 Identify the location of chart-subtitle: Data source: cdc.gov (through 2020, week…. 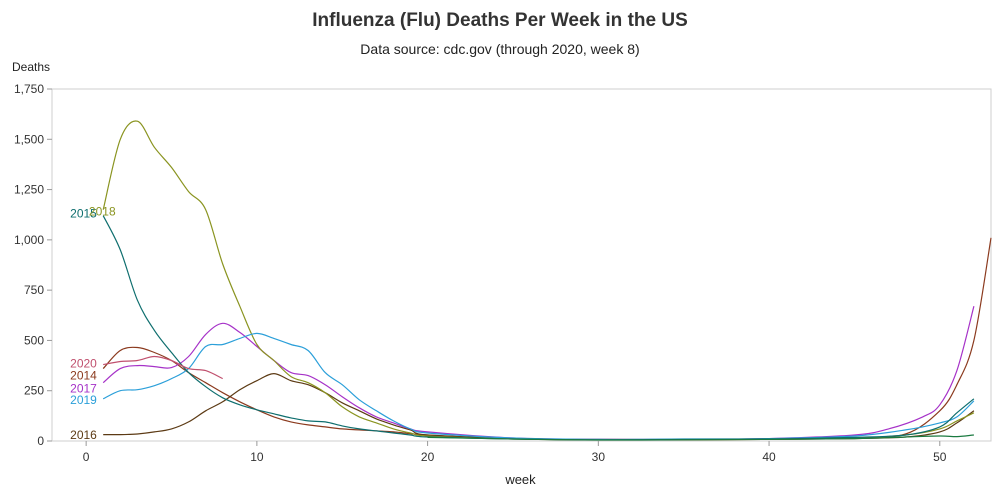
(500, 49).